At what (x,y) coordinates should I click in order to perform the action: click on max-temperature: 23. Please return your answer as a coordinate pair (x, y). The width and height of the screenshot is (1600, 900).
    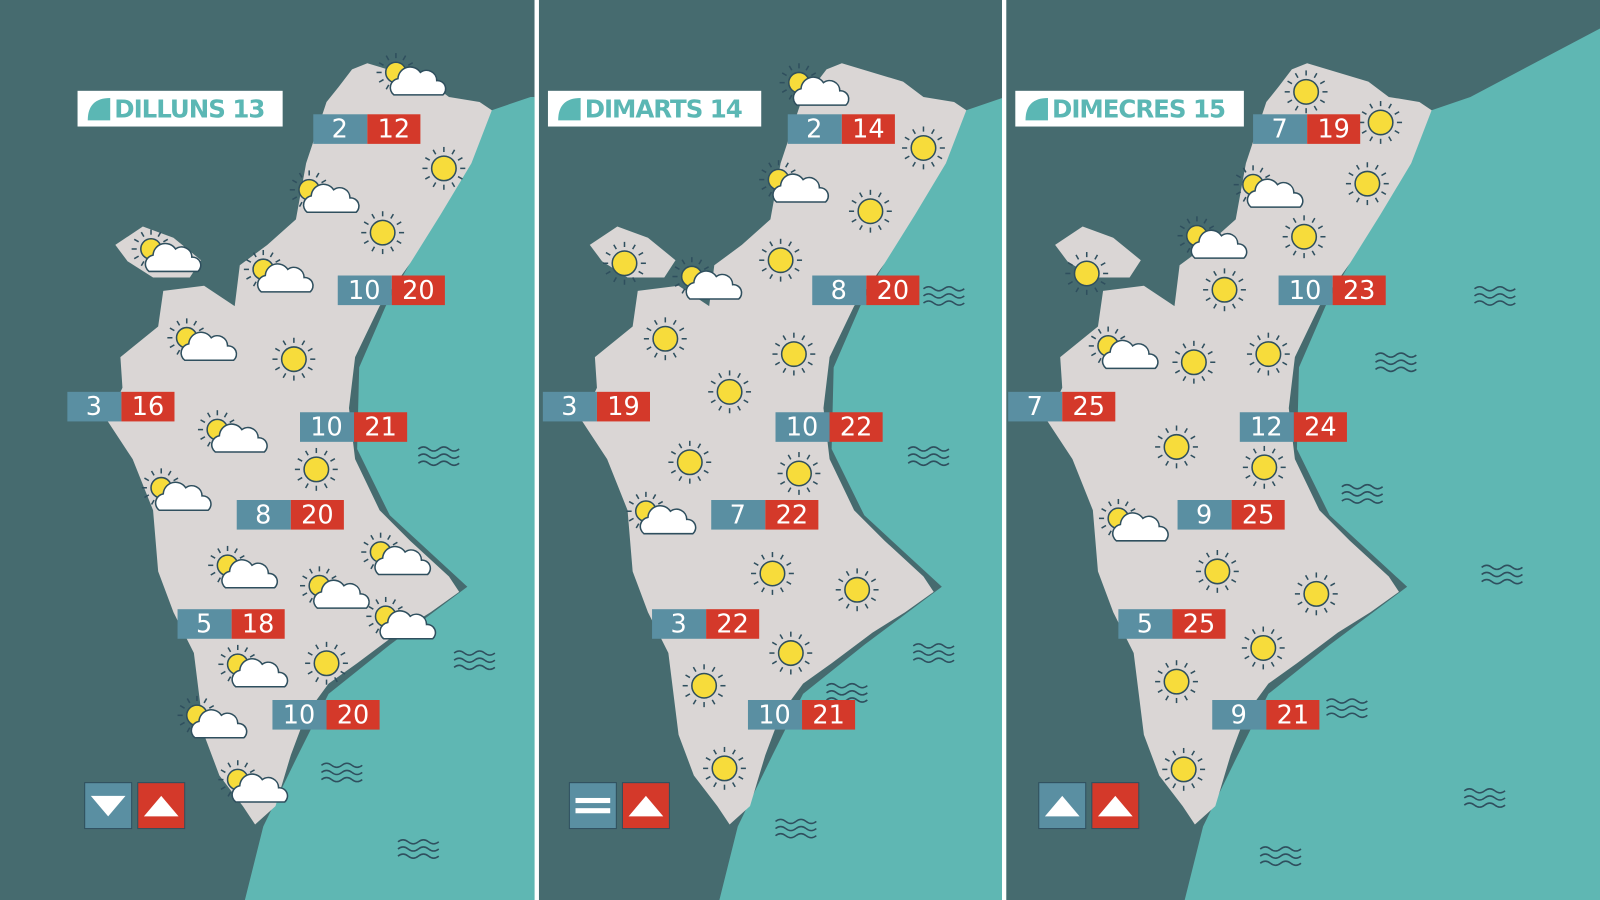
    Looking at the image, I should click on (1359, 291).